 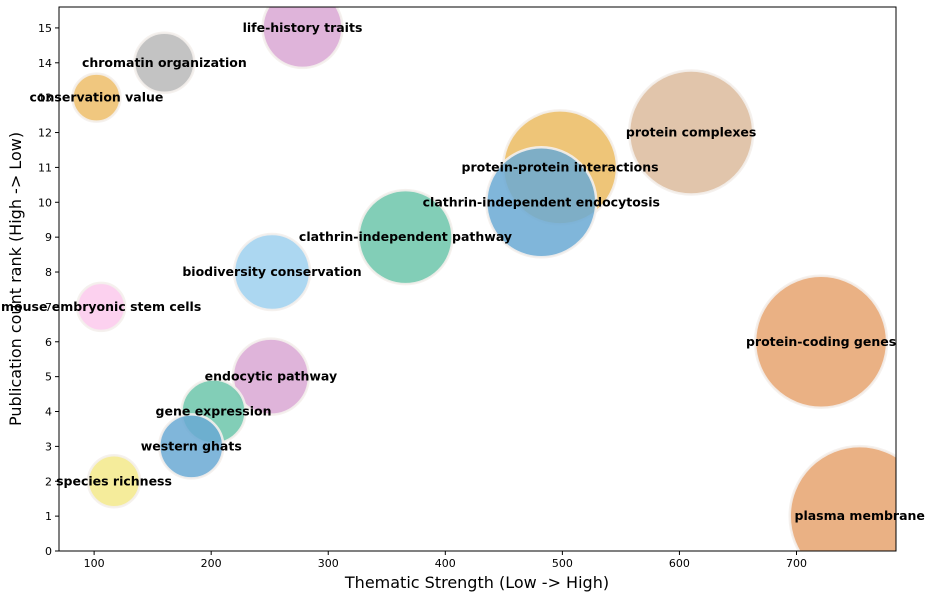 What do you see at coordinates (328, 563) in the screenshot?
I see `x-tick-label: 300` at bounding box center [328, 563].